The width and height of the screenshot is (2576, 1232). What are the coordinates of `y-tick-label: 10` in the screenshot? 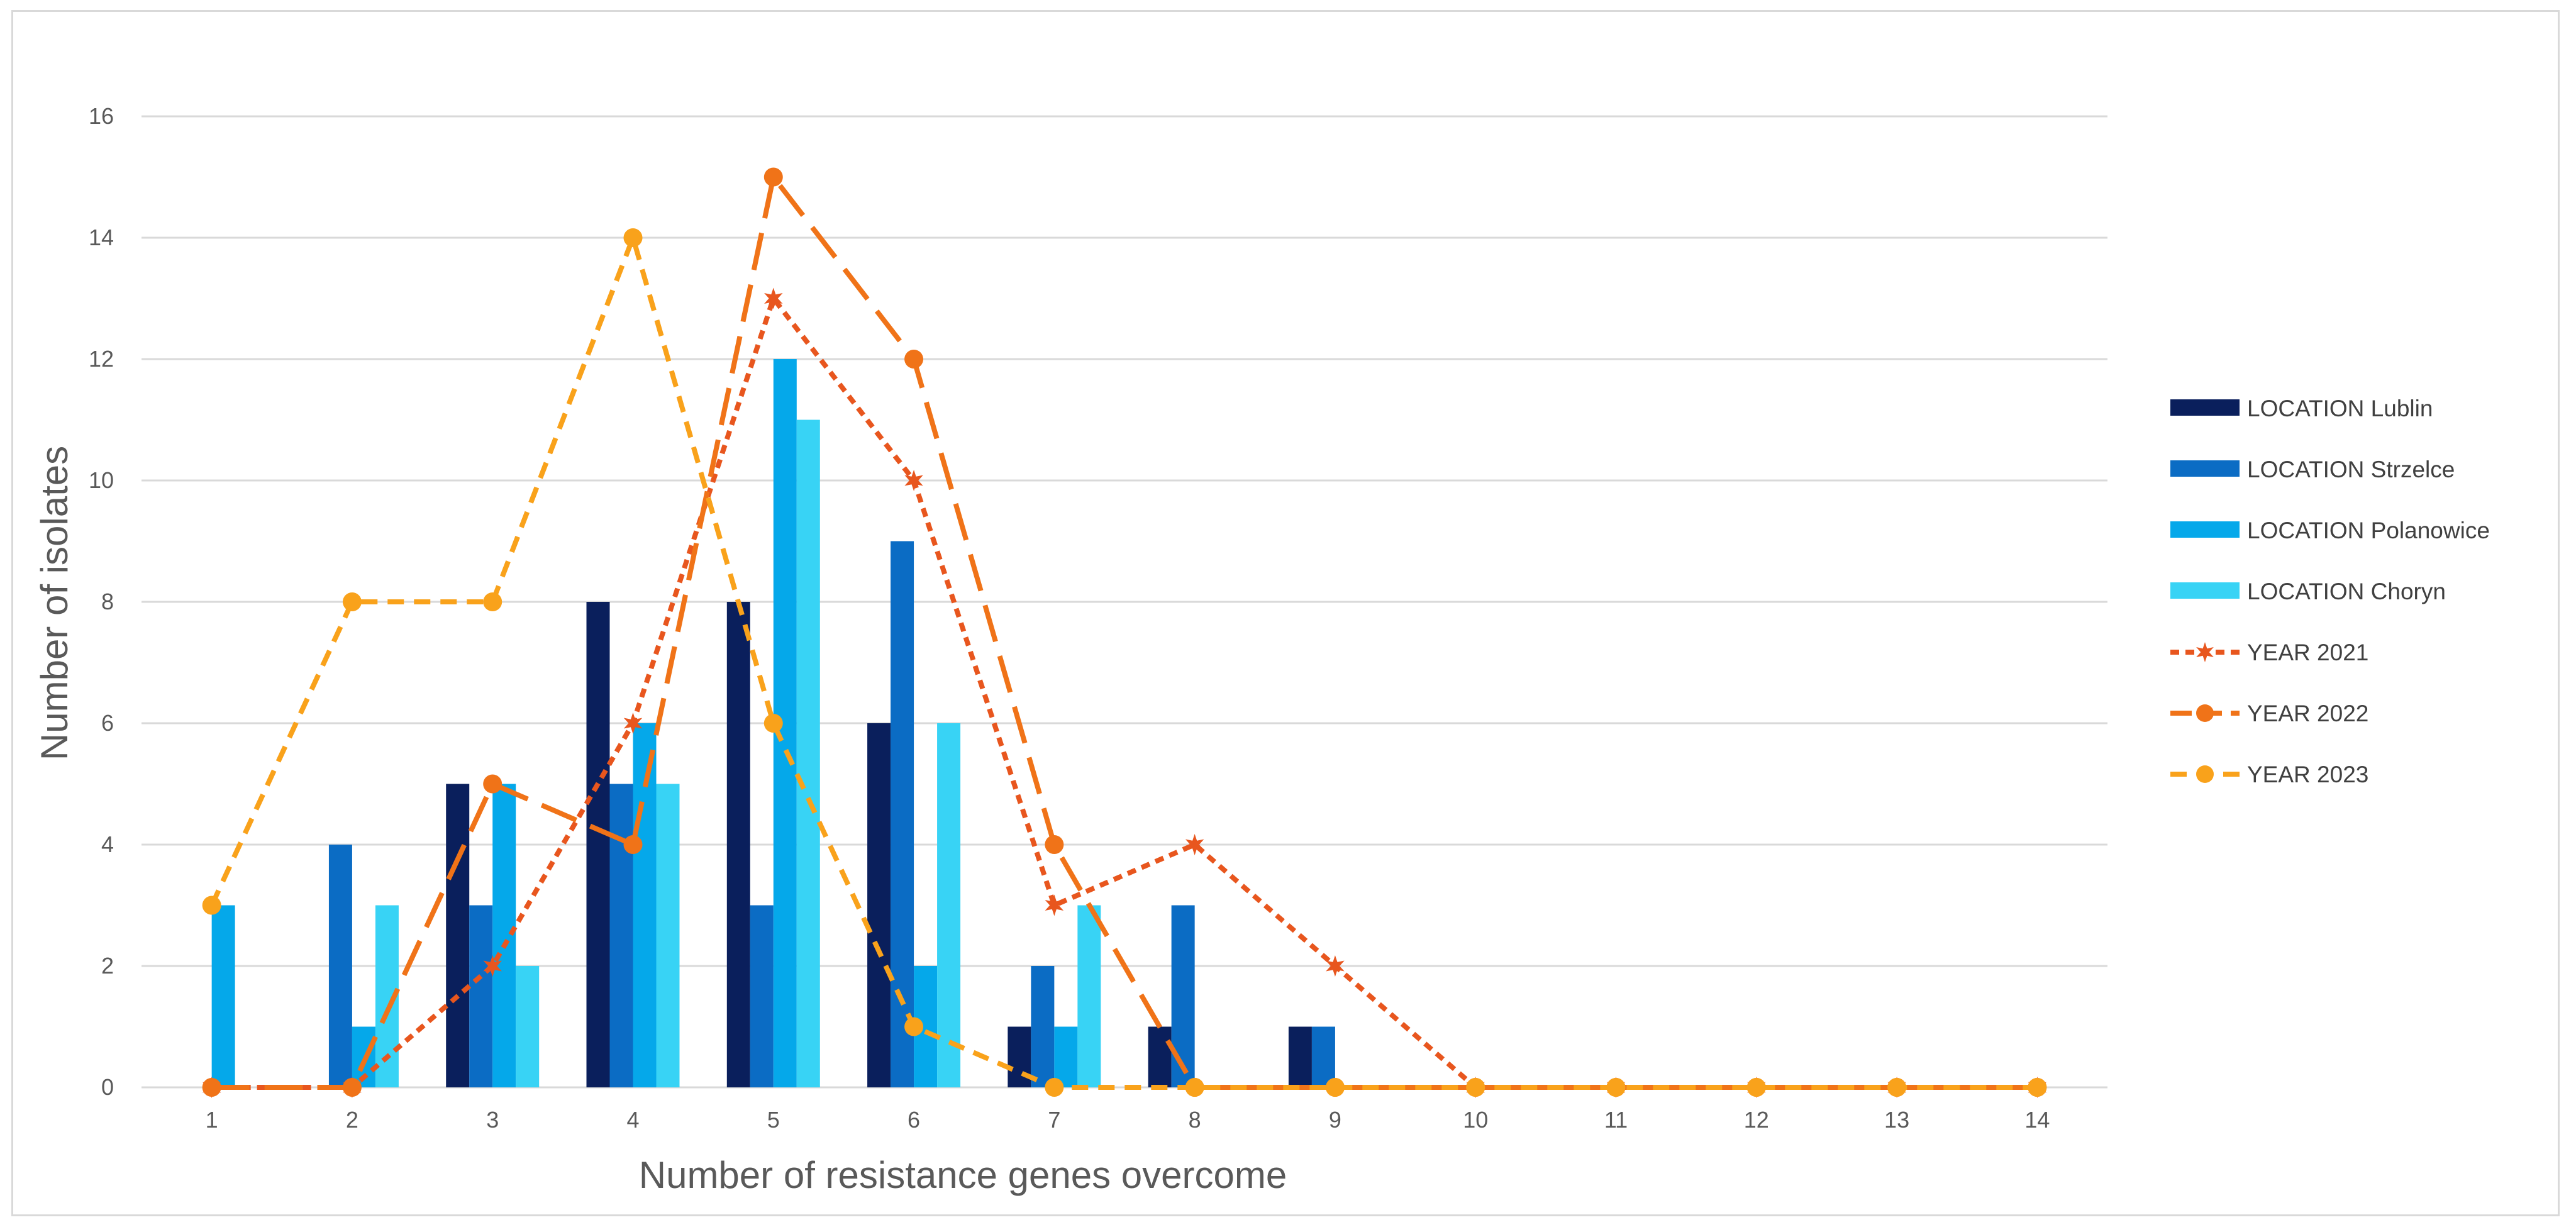 It's located at (101, 480).